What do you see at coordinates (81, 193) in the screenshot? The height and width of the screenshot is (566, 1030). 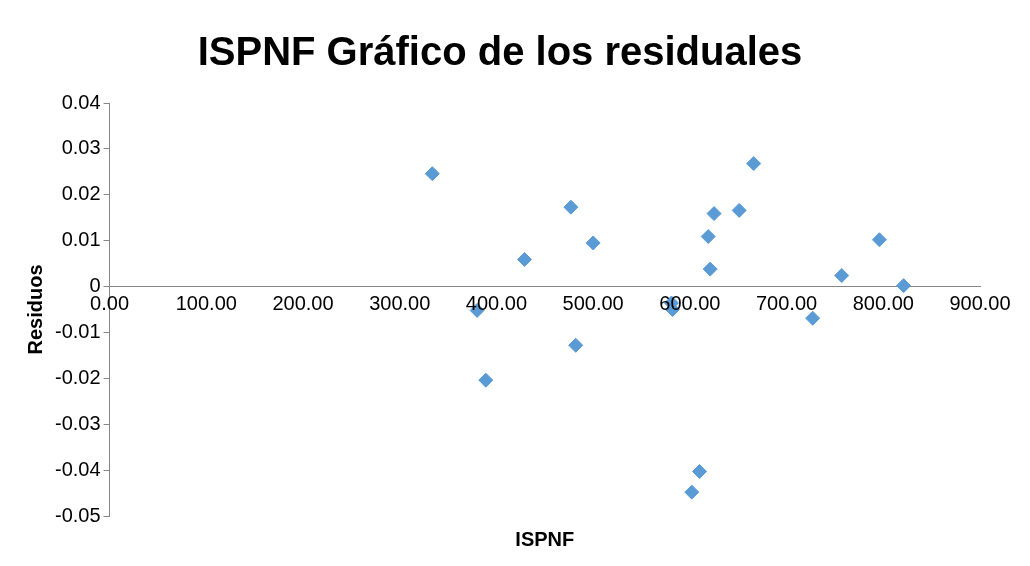 I see `y-tick-label: 0.02` at bounding box center [81, 193].